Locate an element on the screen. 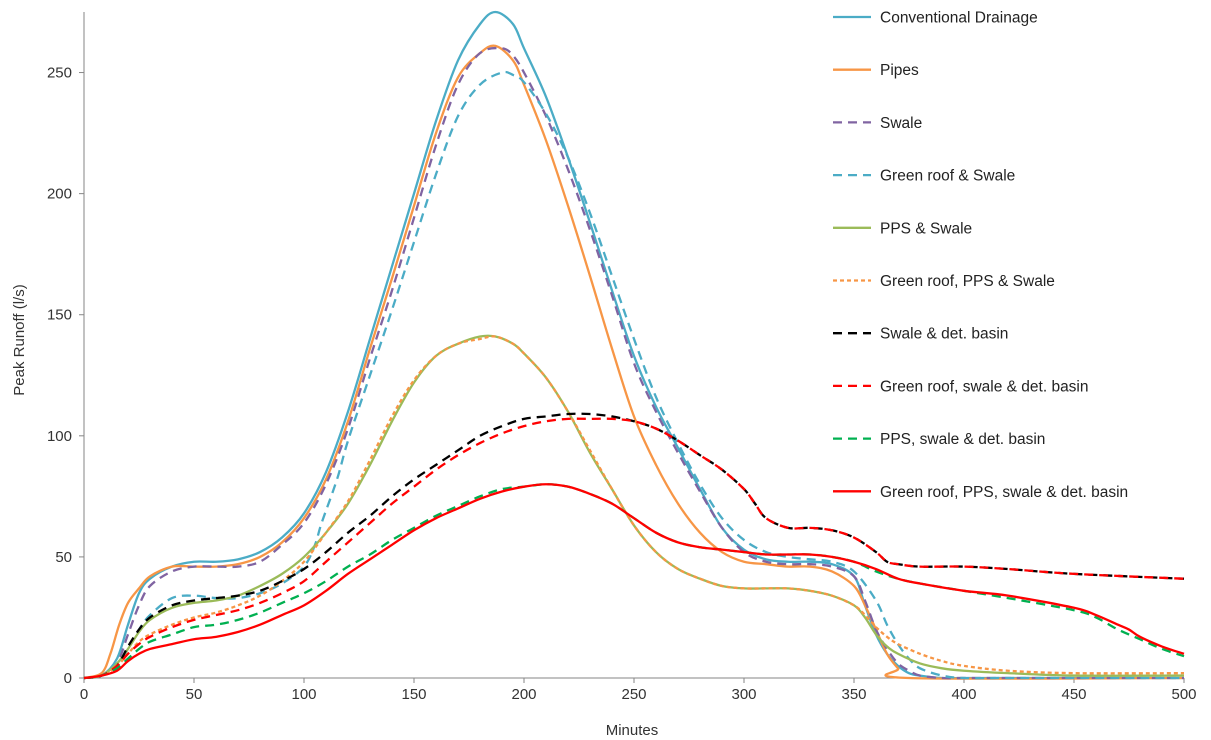  x-tick-label: 50 is located at coordinates (194, 694).